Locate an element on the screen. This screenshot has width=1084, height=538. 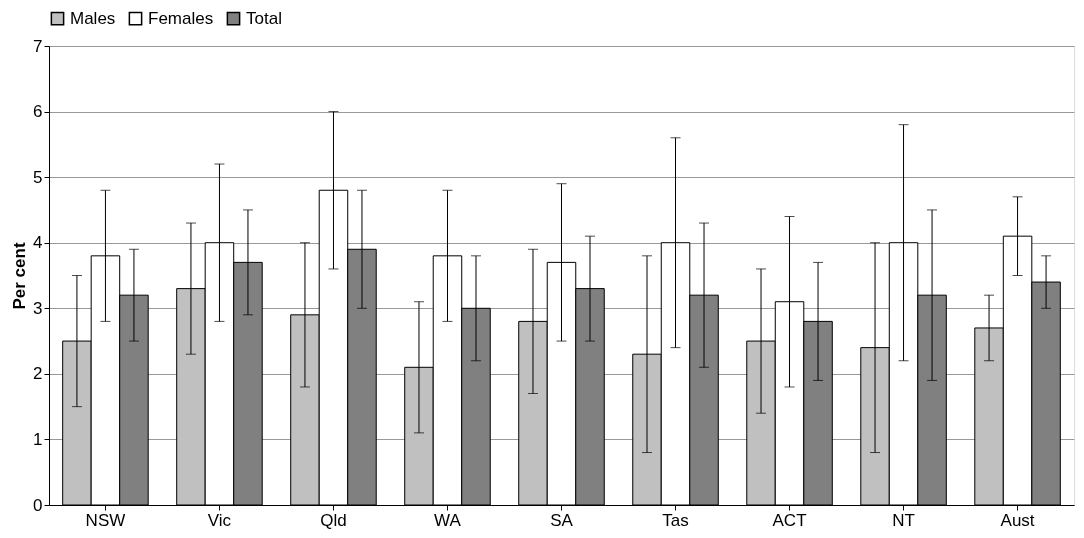
x-tick-label: NT is located at coordinates (903, 520).